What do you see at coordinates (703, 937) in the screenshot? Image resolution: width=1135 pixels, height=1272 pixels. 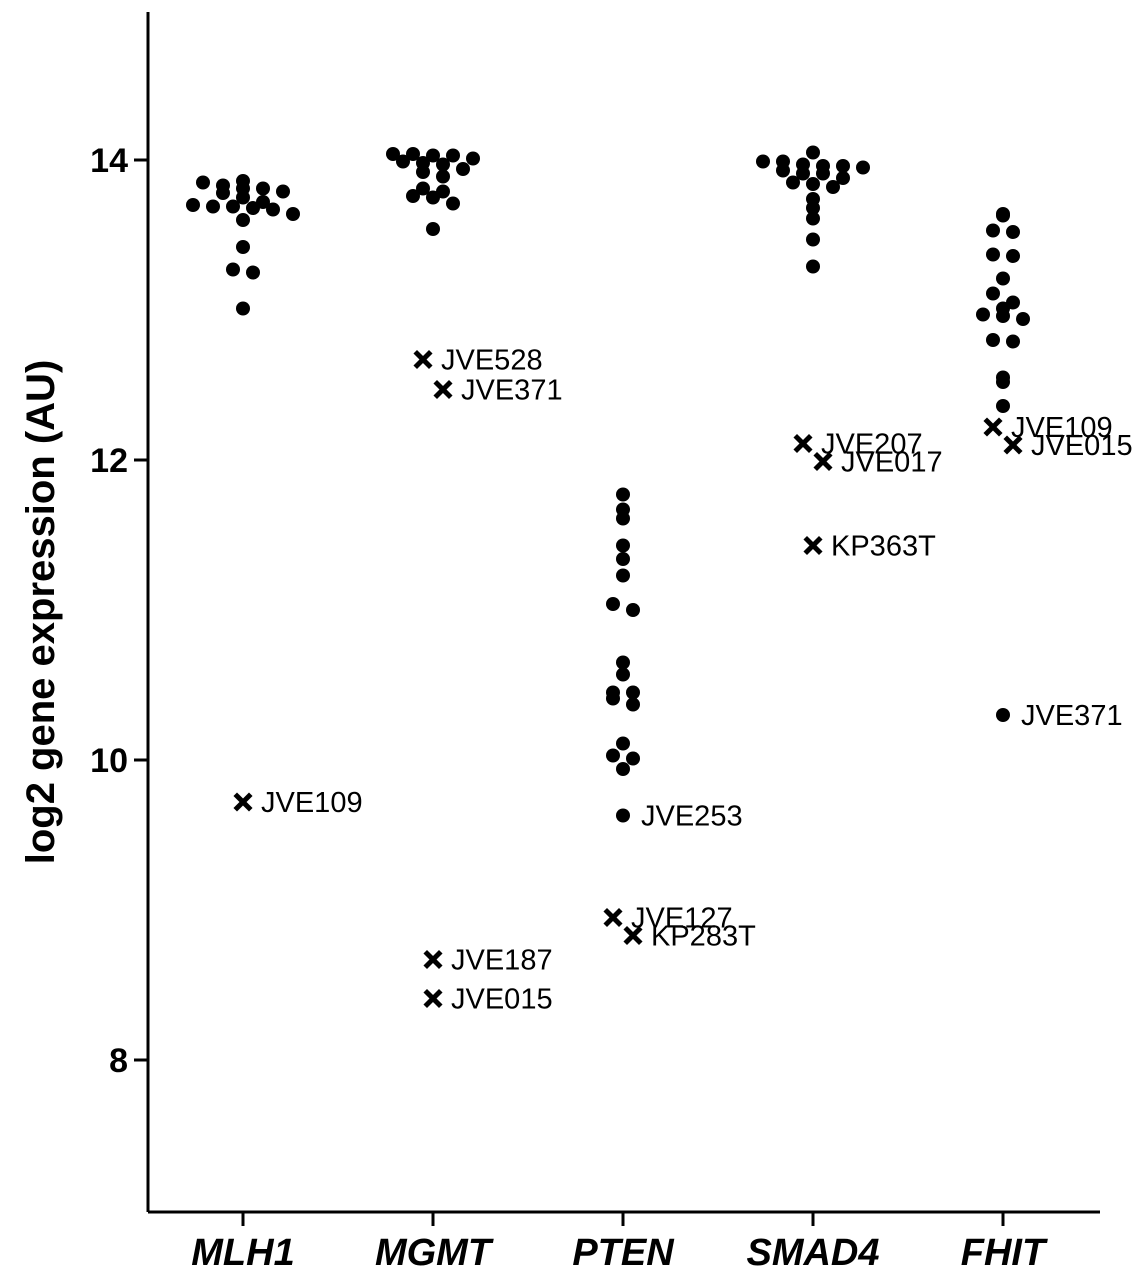 I see `outlier-label: KP283T` at bounding box center [703, 937].